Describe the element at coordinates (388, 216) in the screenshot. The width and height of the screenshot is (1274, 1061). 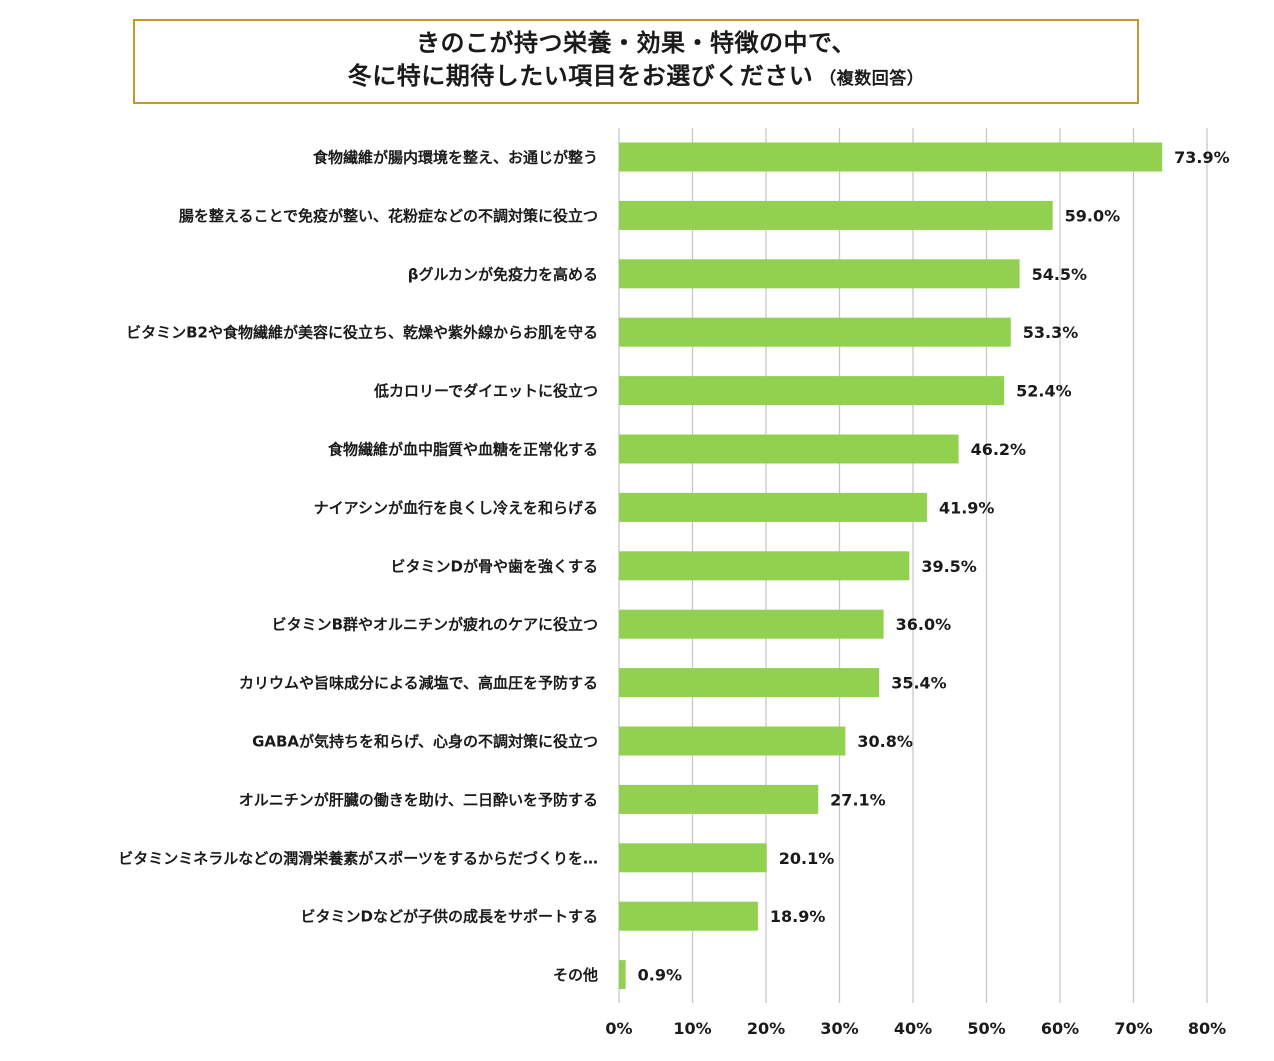
I see `category-label: 腸を整えることで免疫が整い、花粉症などの不調対策に役立つ` at that location.